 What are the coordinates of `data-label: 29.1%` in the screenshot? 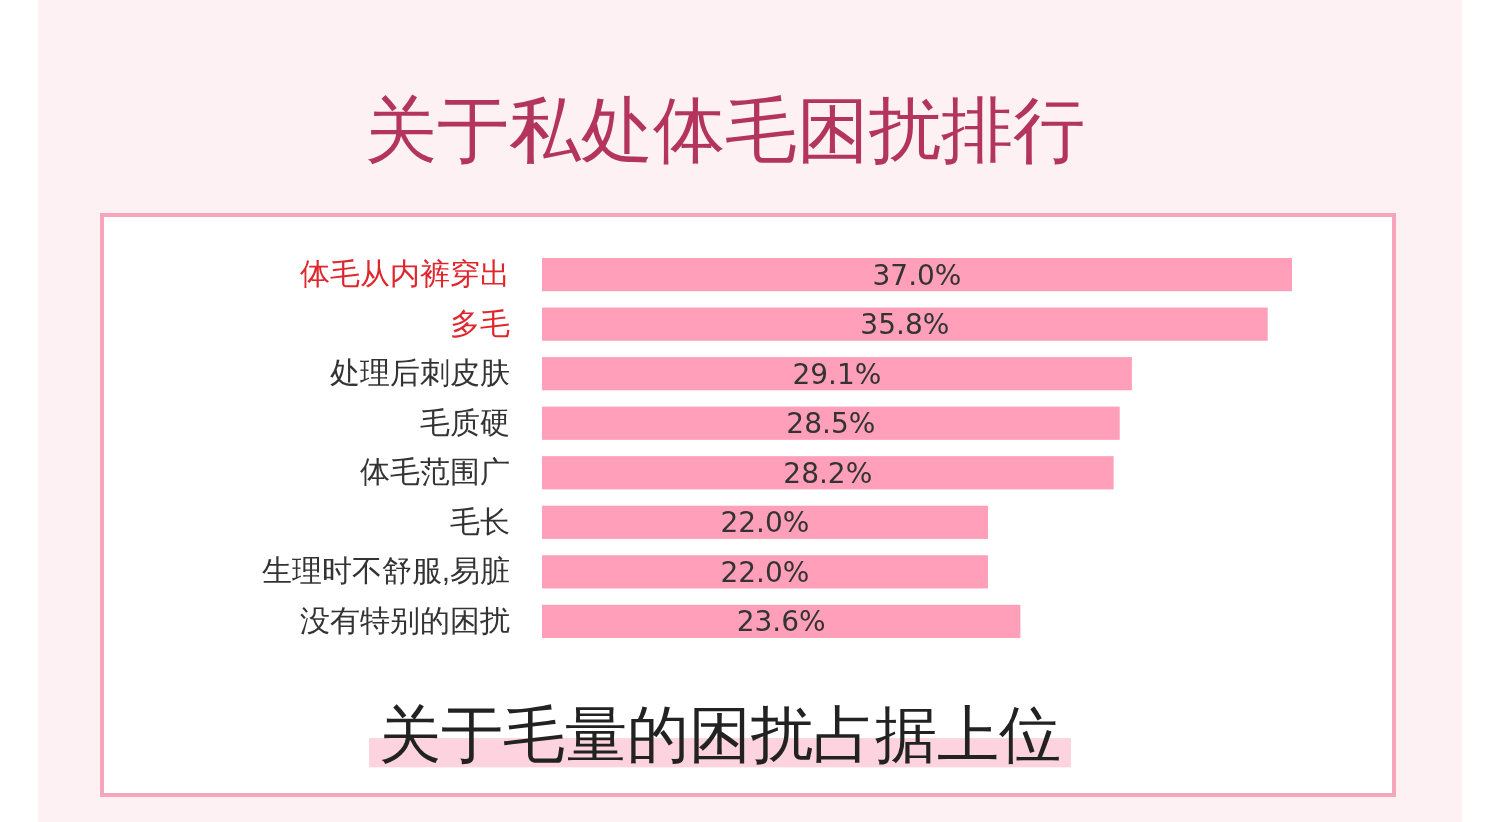 It's located at (837, 374).